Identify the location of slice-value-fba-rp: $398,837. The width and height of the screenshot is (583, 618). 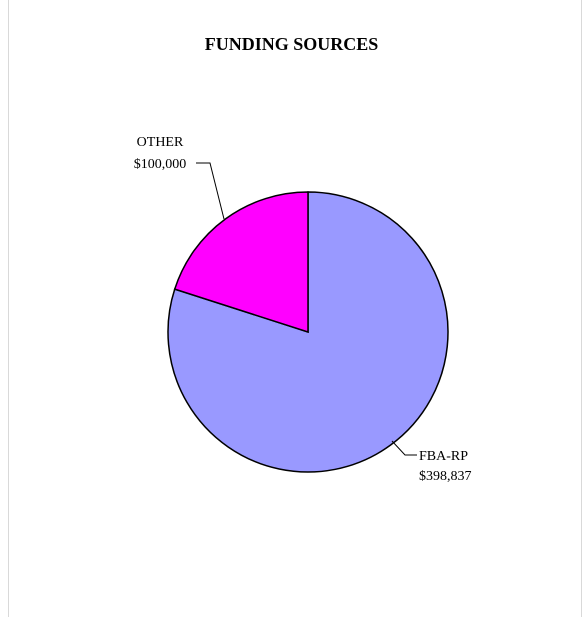
(445, 476).